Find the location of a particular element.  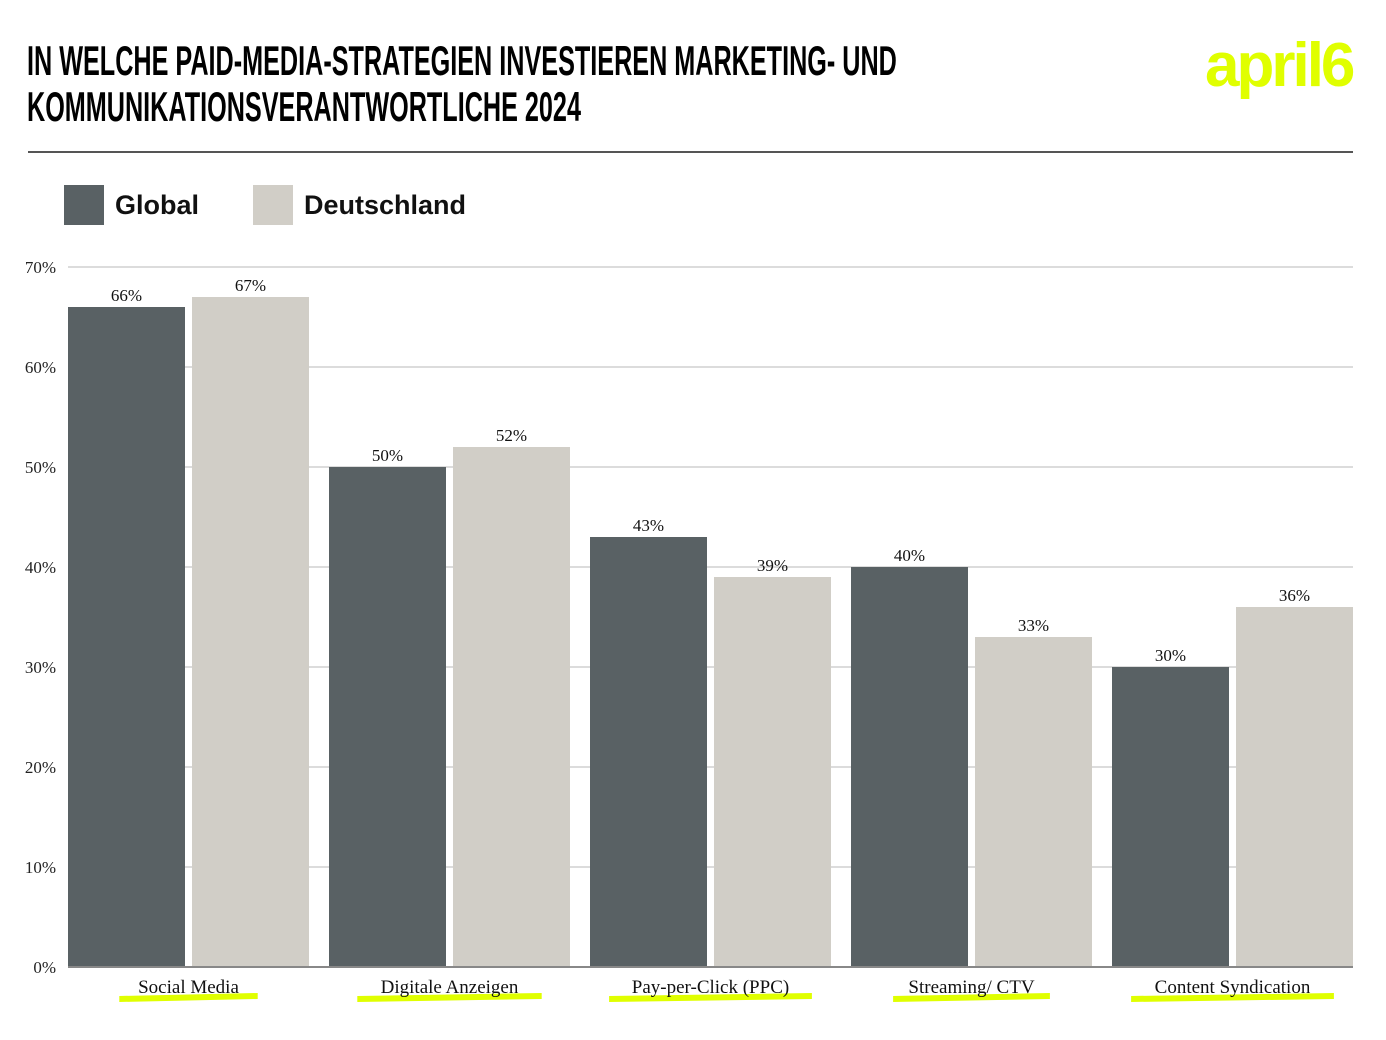

title-divider is located at coordinates (690, 152).